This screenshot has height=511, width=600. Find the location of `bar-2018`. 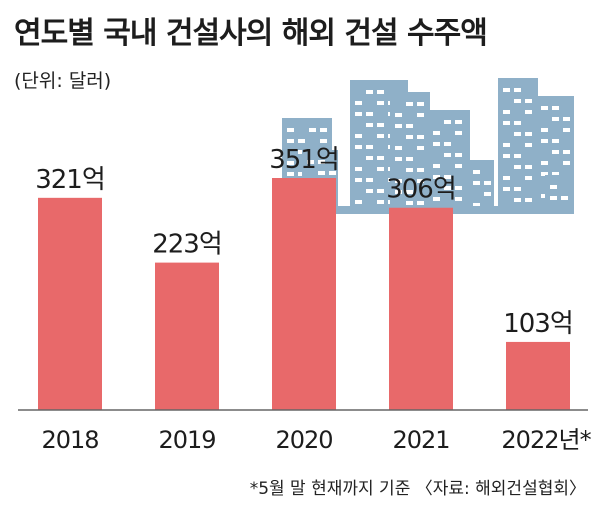

bar-2018 is located at coordinates (70, 303).